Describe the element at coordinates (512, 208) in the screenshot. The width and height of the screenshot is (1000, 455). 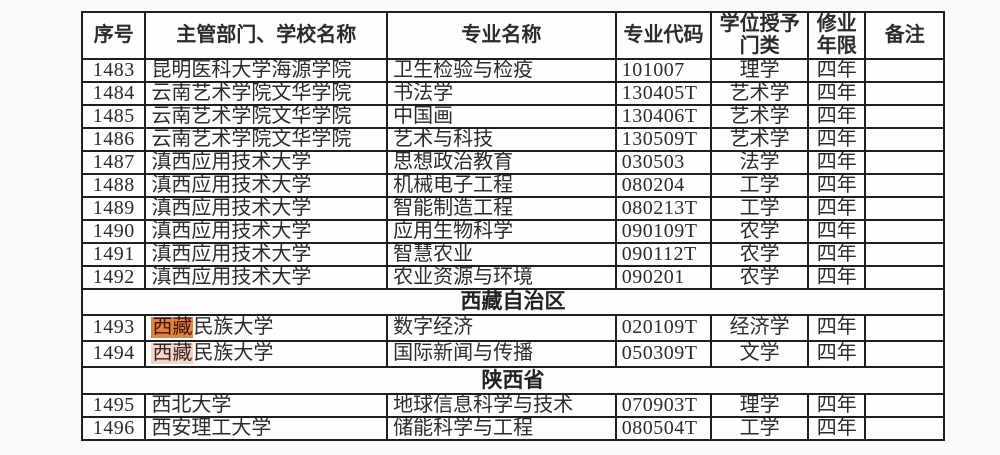
I see `table-row: 1489 滇西应用技术大学 智能制造工程 080213T 工学 四年` at that location.